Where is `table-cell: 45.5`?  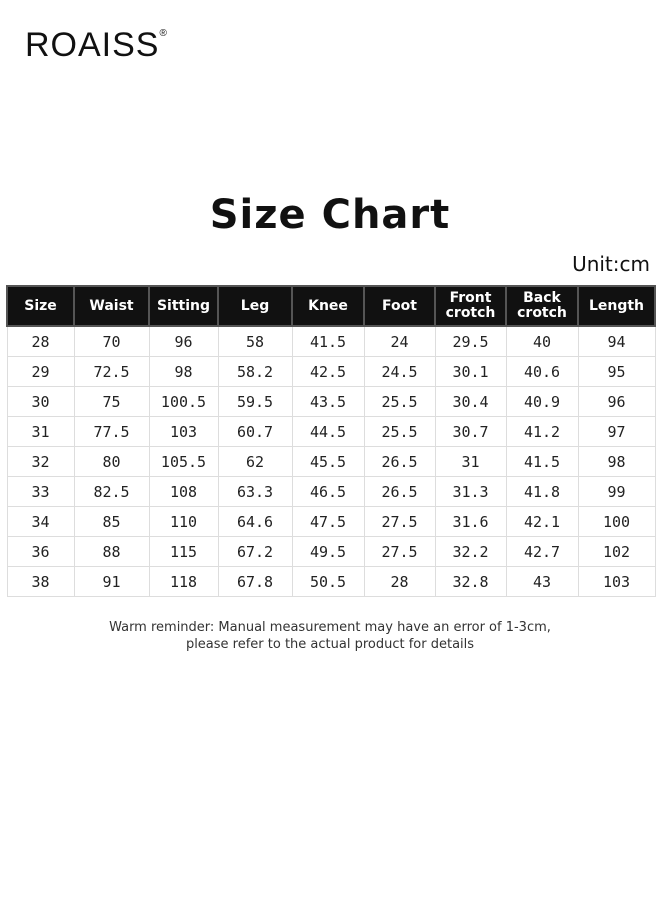 table-cell: 45.5 is located at coordinates (328, 461).